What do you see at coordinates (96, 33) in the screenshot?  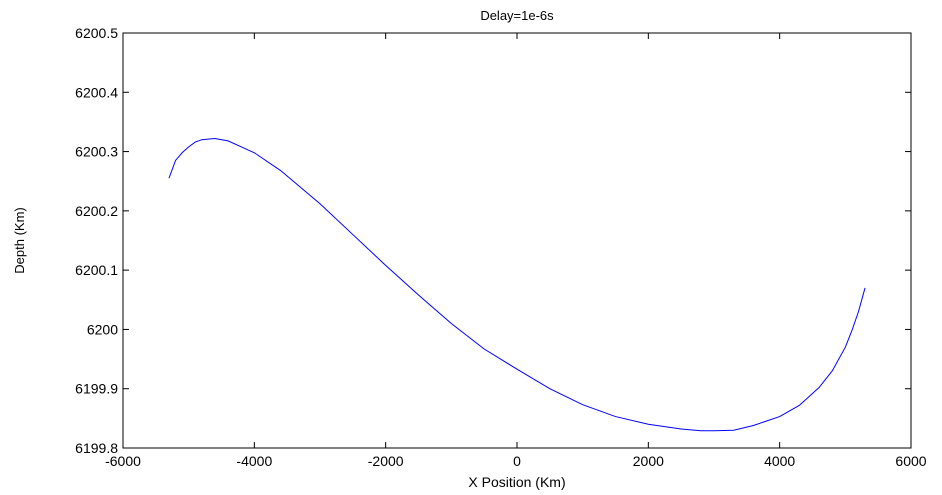 I see `y-tick-label: 6200.5` at bounding box center [96, 33].